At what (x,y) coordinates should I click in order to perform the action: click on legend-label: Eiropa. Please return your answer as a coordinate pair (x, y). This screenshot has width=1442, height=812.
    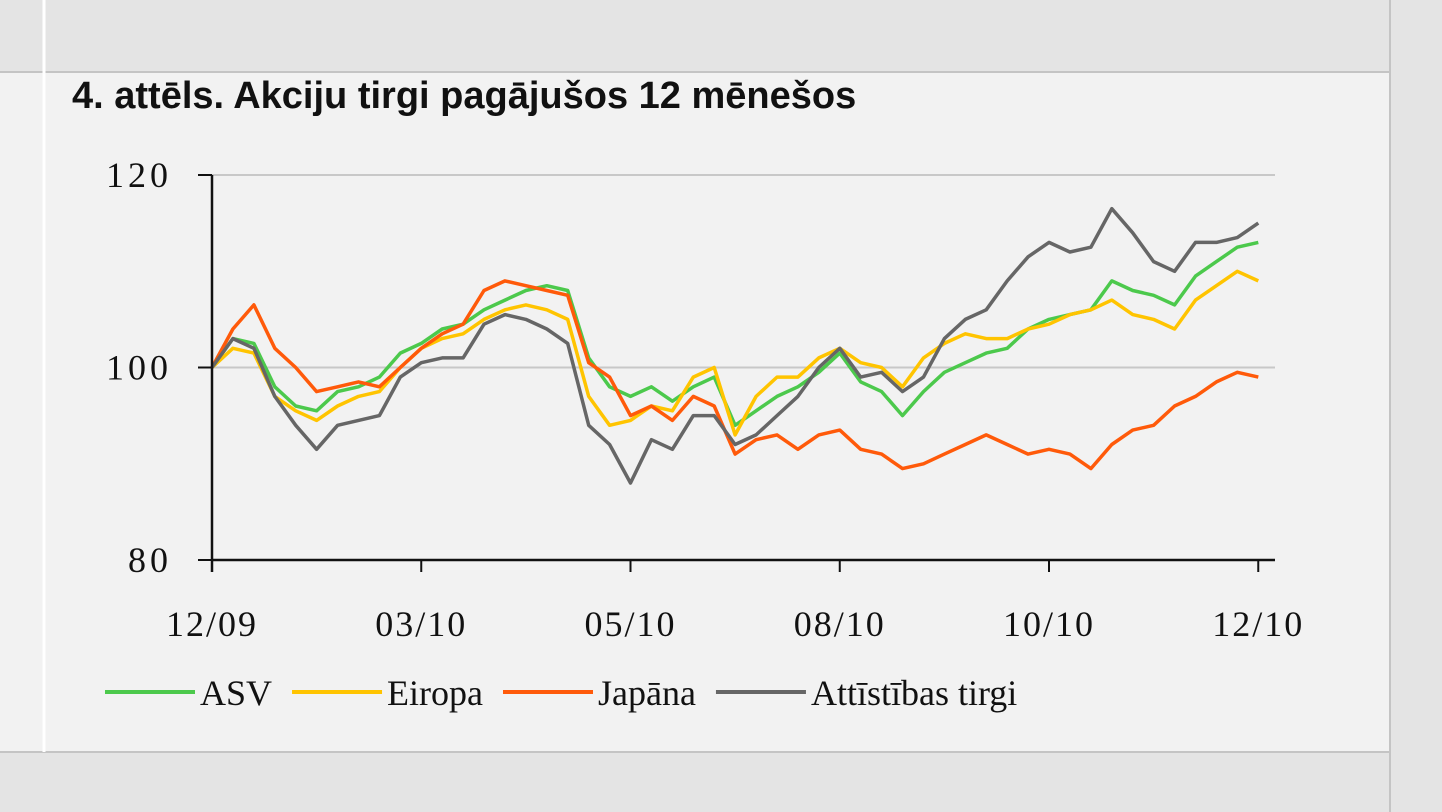
    Looking at the image, I should click on (435, 693).